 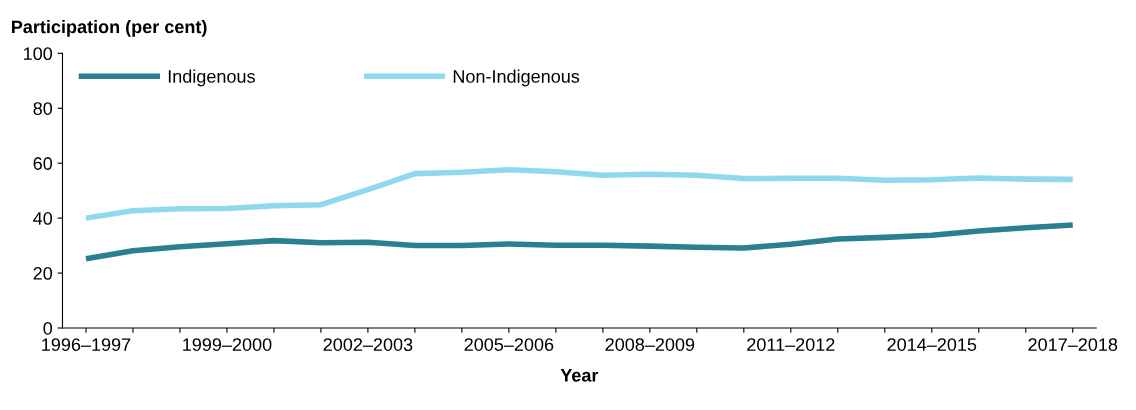 What do you see at coordinates (650, 344) in the screenshot?
I see `x-tick-label: 2008–2009` at bounding box center [650, 344].